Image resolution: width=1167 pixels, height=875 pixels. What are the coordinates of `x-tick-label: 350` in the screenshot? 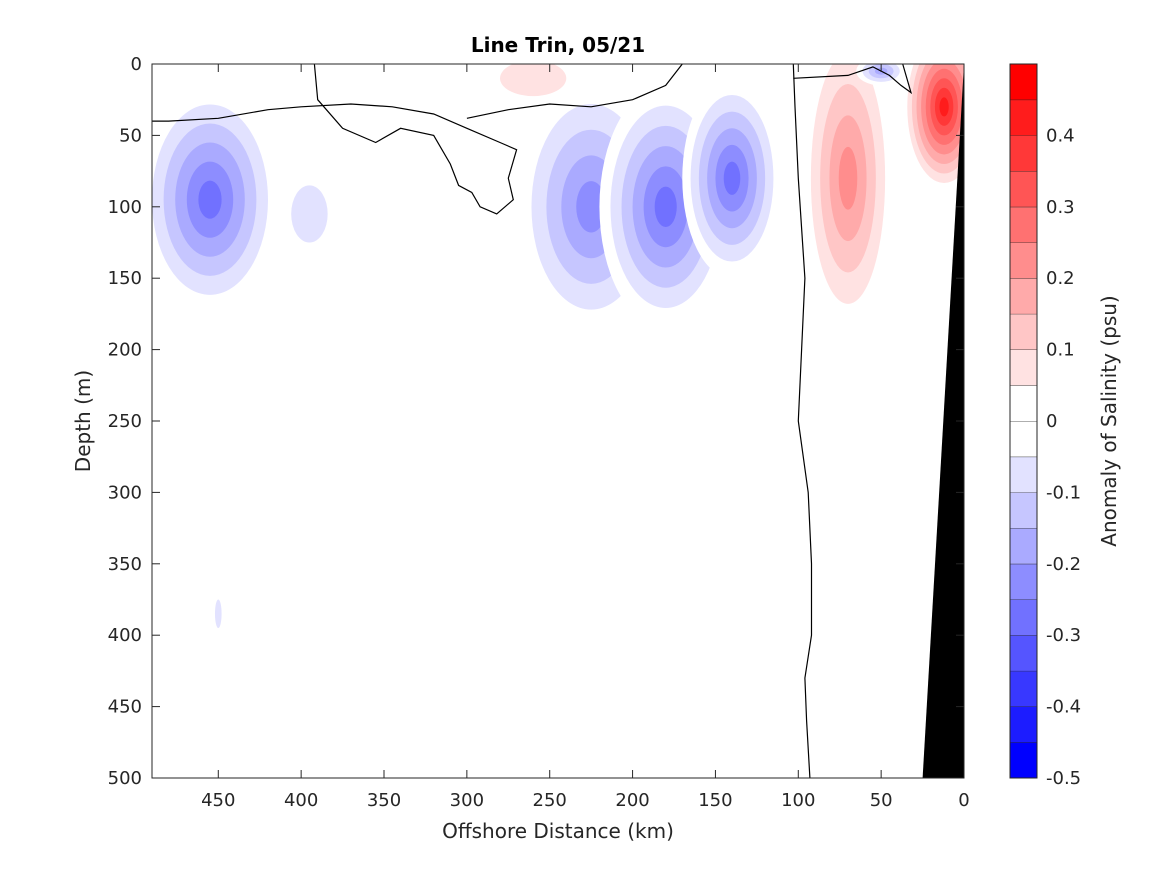 It's located at (384, 800).